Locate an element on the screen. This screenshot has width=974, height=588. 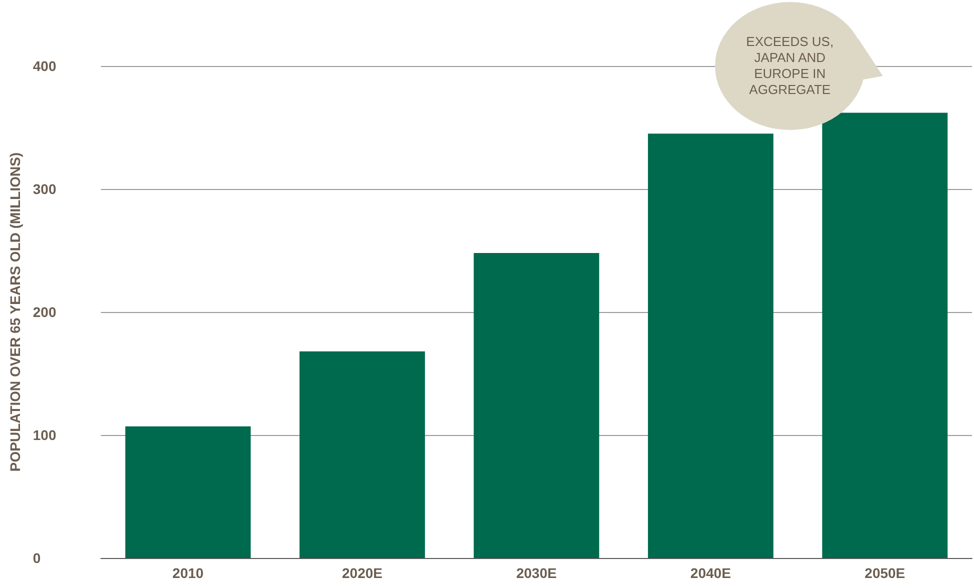
x-tick-label: 2010 is located at coordinates (188, 573).